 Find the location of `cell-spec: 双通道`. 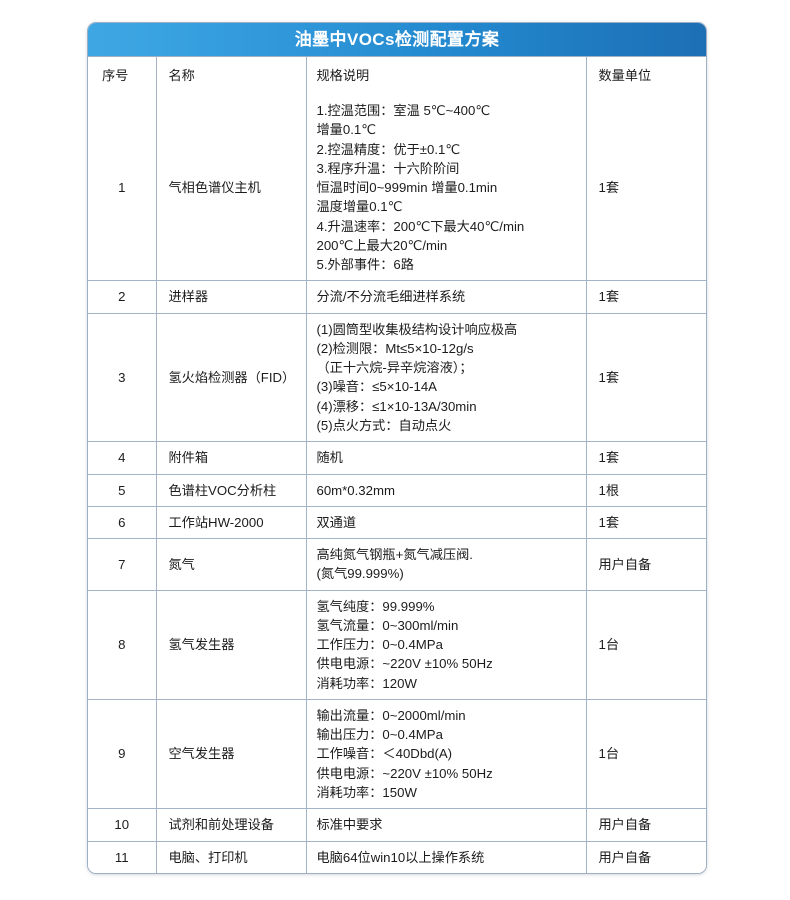

cell-spec: 双通道 is located at coordinates (446, 522).